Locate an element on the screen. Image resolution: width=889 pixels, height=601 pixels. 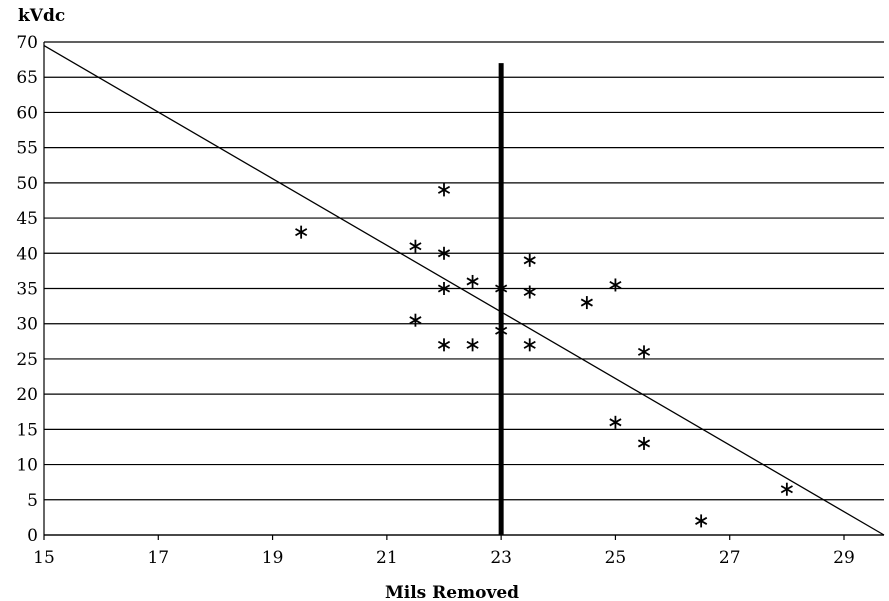
x-tick-label-19: 19 is located at coordinates (273, 558).